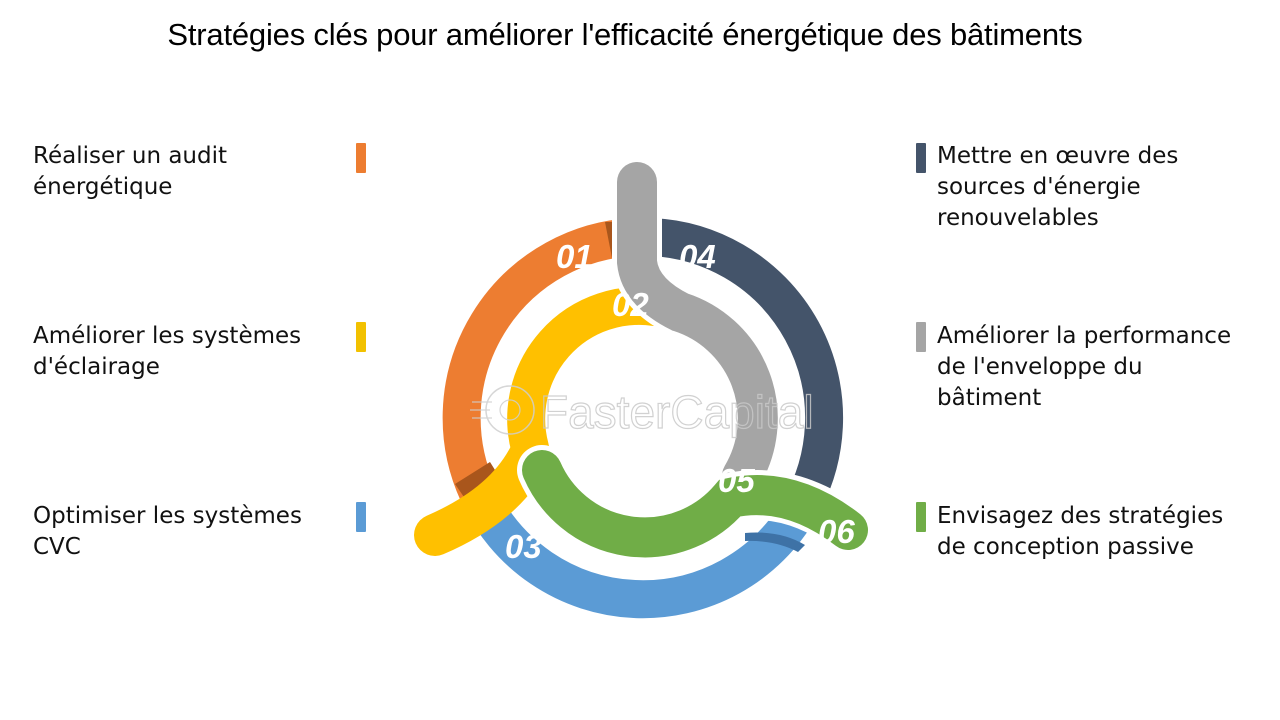 The width and height of the screenshot is (1280, 720). Describe the element at coordinates (695, 504) in the screenshot. I see `segment-06-green` at that location.